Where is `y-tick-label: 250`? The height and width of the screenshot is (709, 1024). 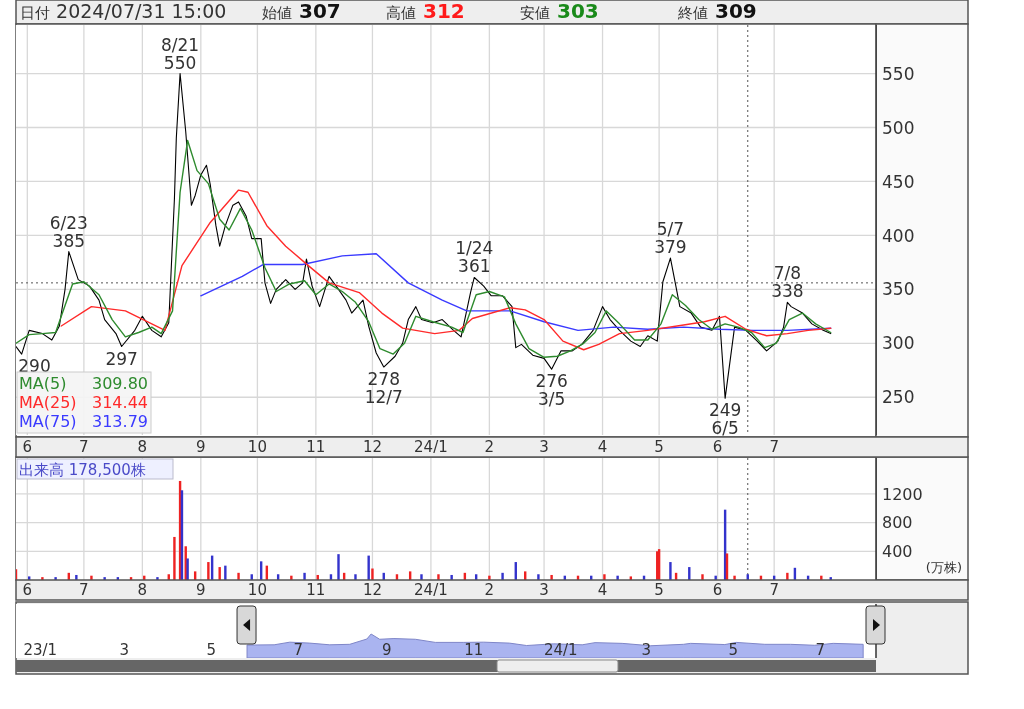
y-tick-label: 250 is located at coordinates (898, 397).